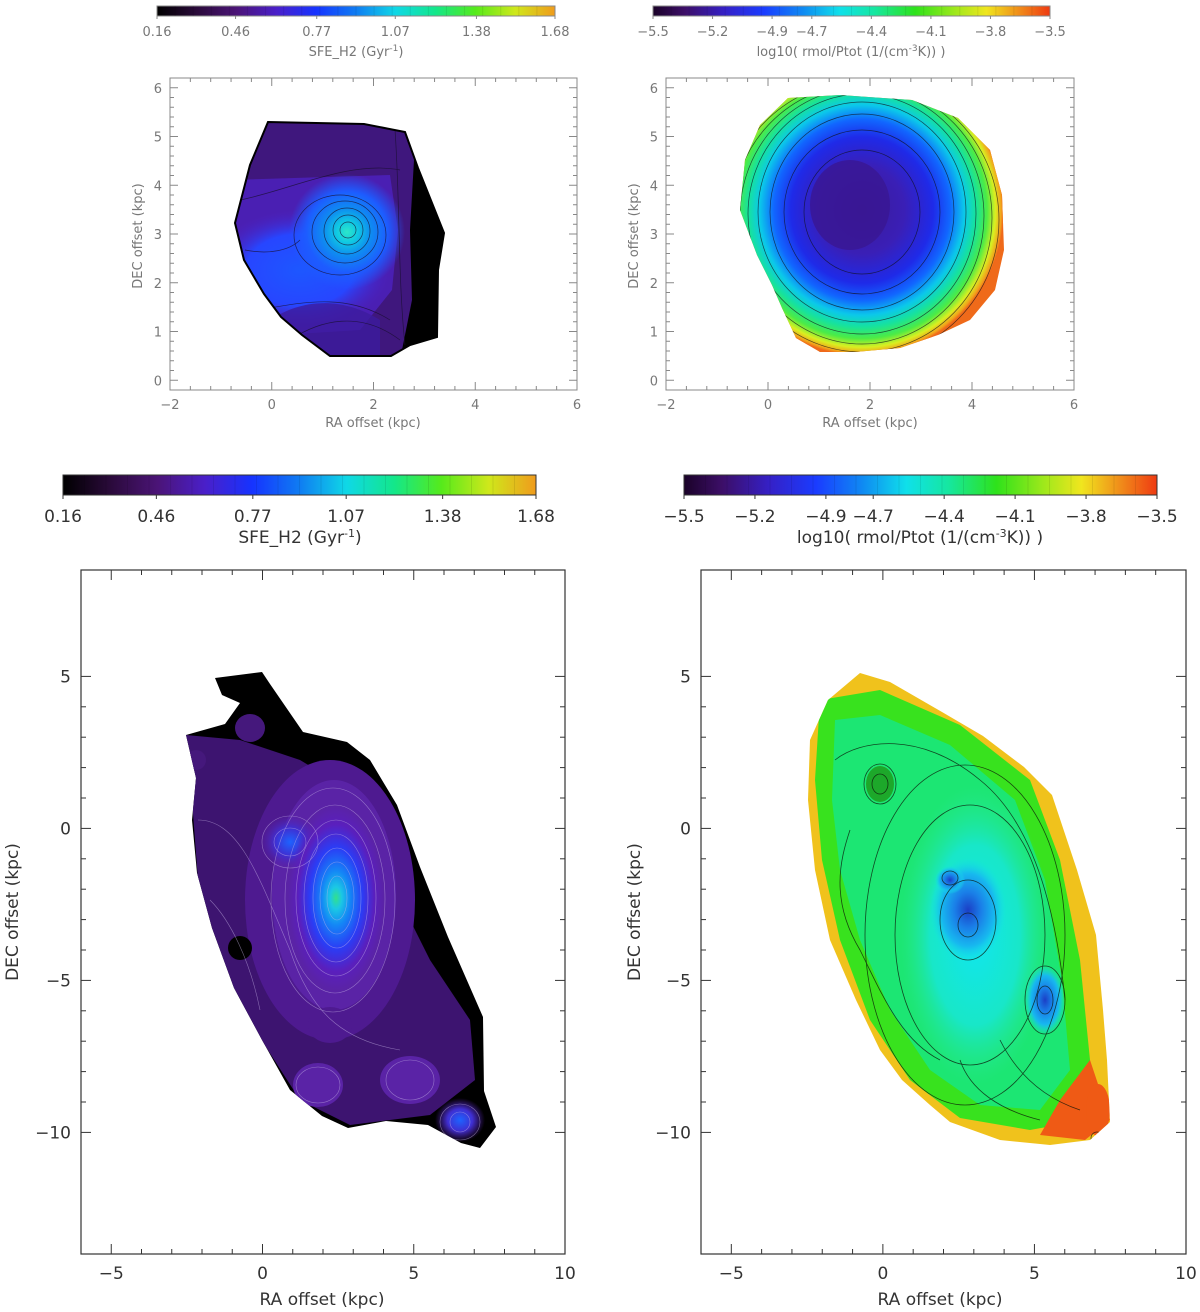  I want to click on colorbar-tick-label: 0.77, so click(253, 517).